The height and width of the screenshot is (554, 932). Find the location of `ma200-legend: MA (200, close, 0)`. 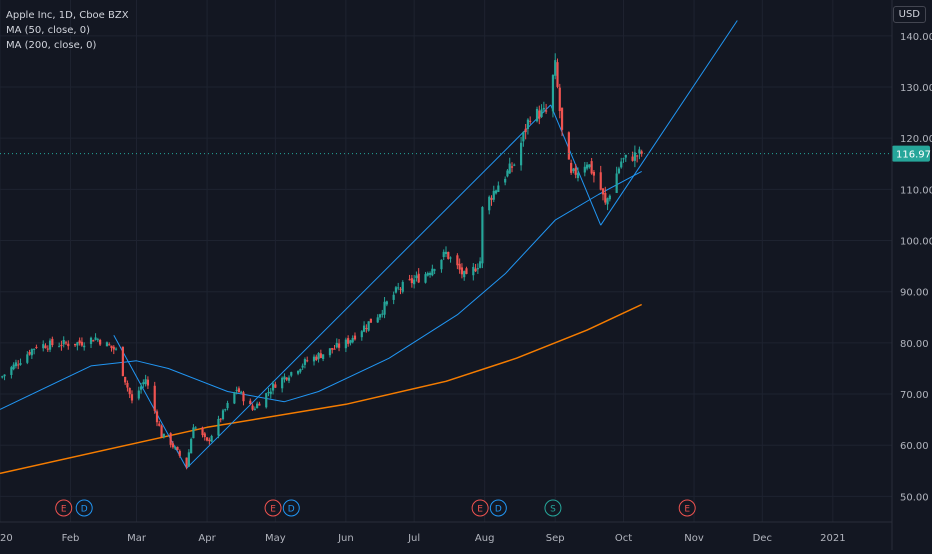

ma200-legend: MA (200, close, 0) is located at coordinates (51, 45).